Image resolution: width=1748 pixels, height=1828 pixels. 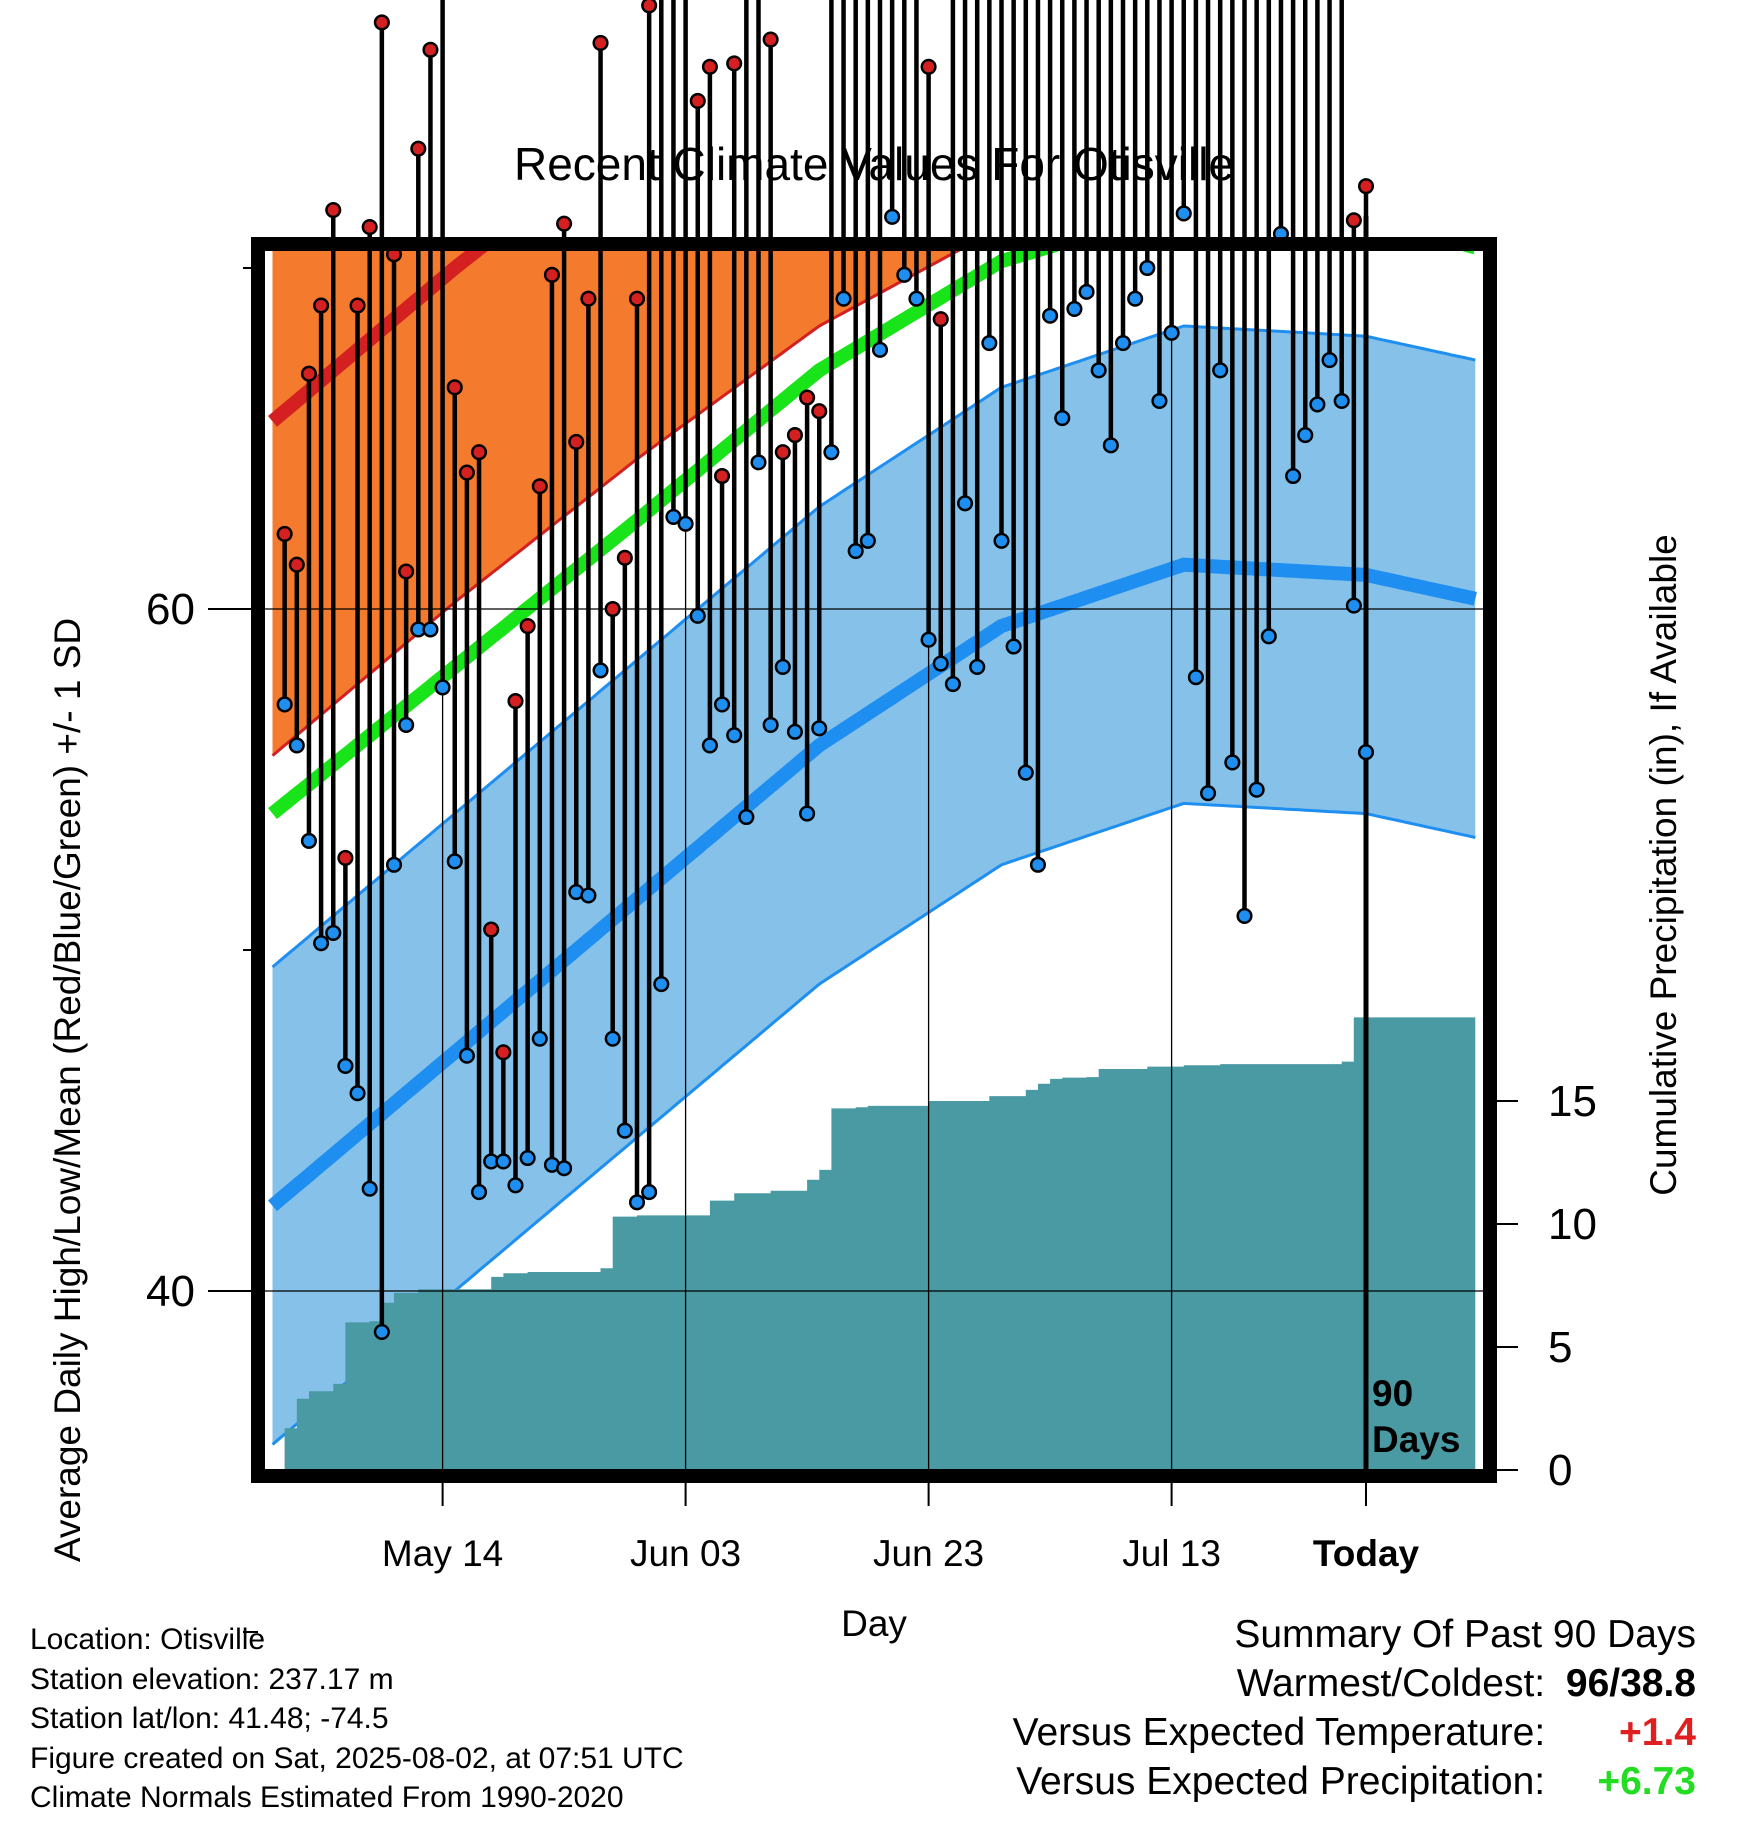 What do you see at coordinates (874, 164) in the screenshot?
I see `chart-title: Recent Climate Values For Otisville` at bounding box center [874, 164].